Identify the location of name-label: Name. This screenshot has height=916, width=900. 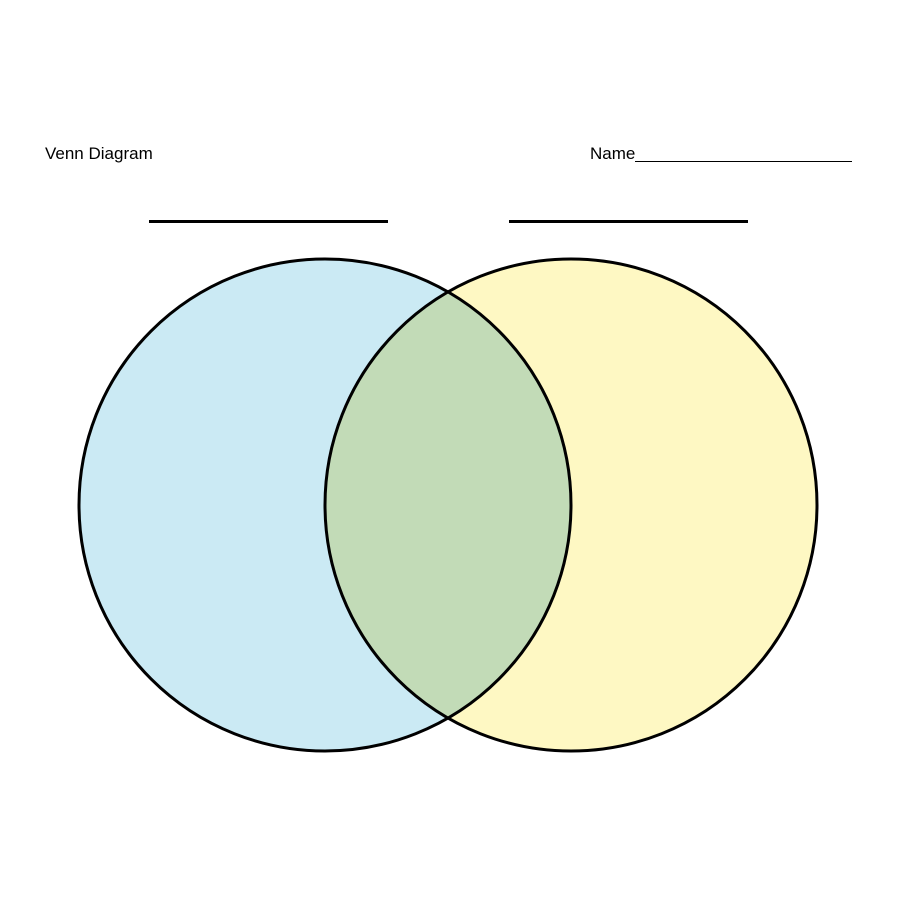
(613, 153).